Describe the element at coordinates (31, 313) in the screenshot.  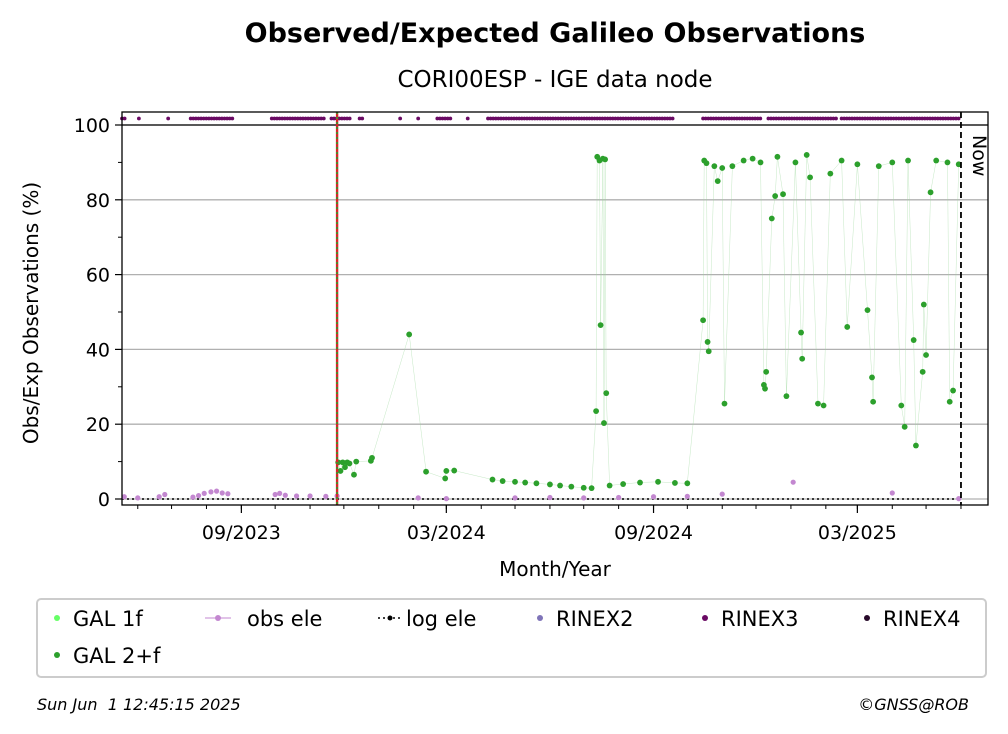
I see `y-axis-label: Obs/Exp Observations (%)` at that location.